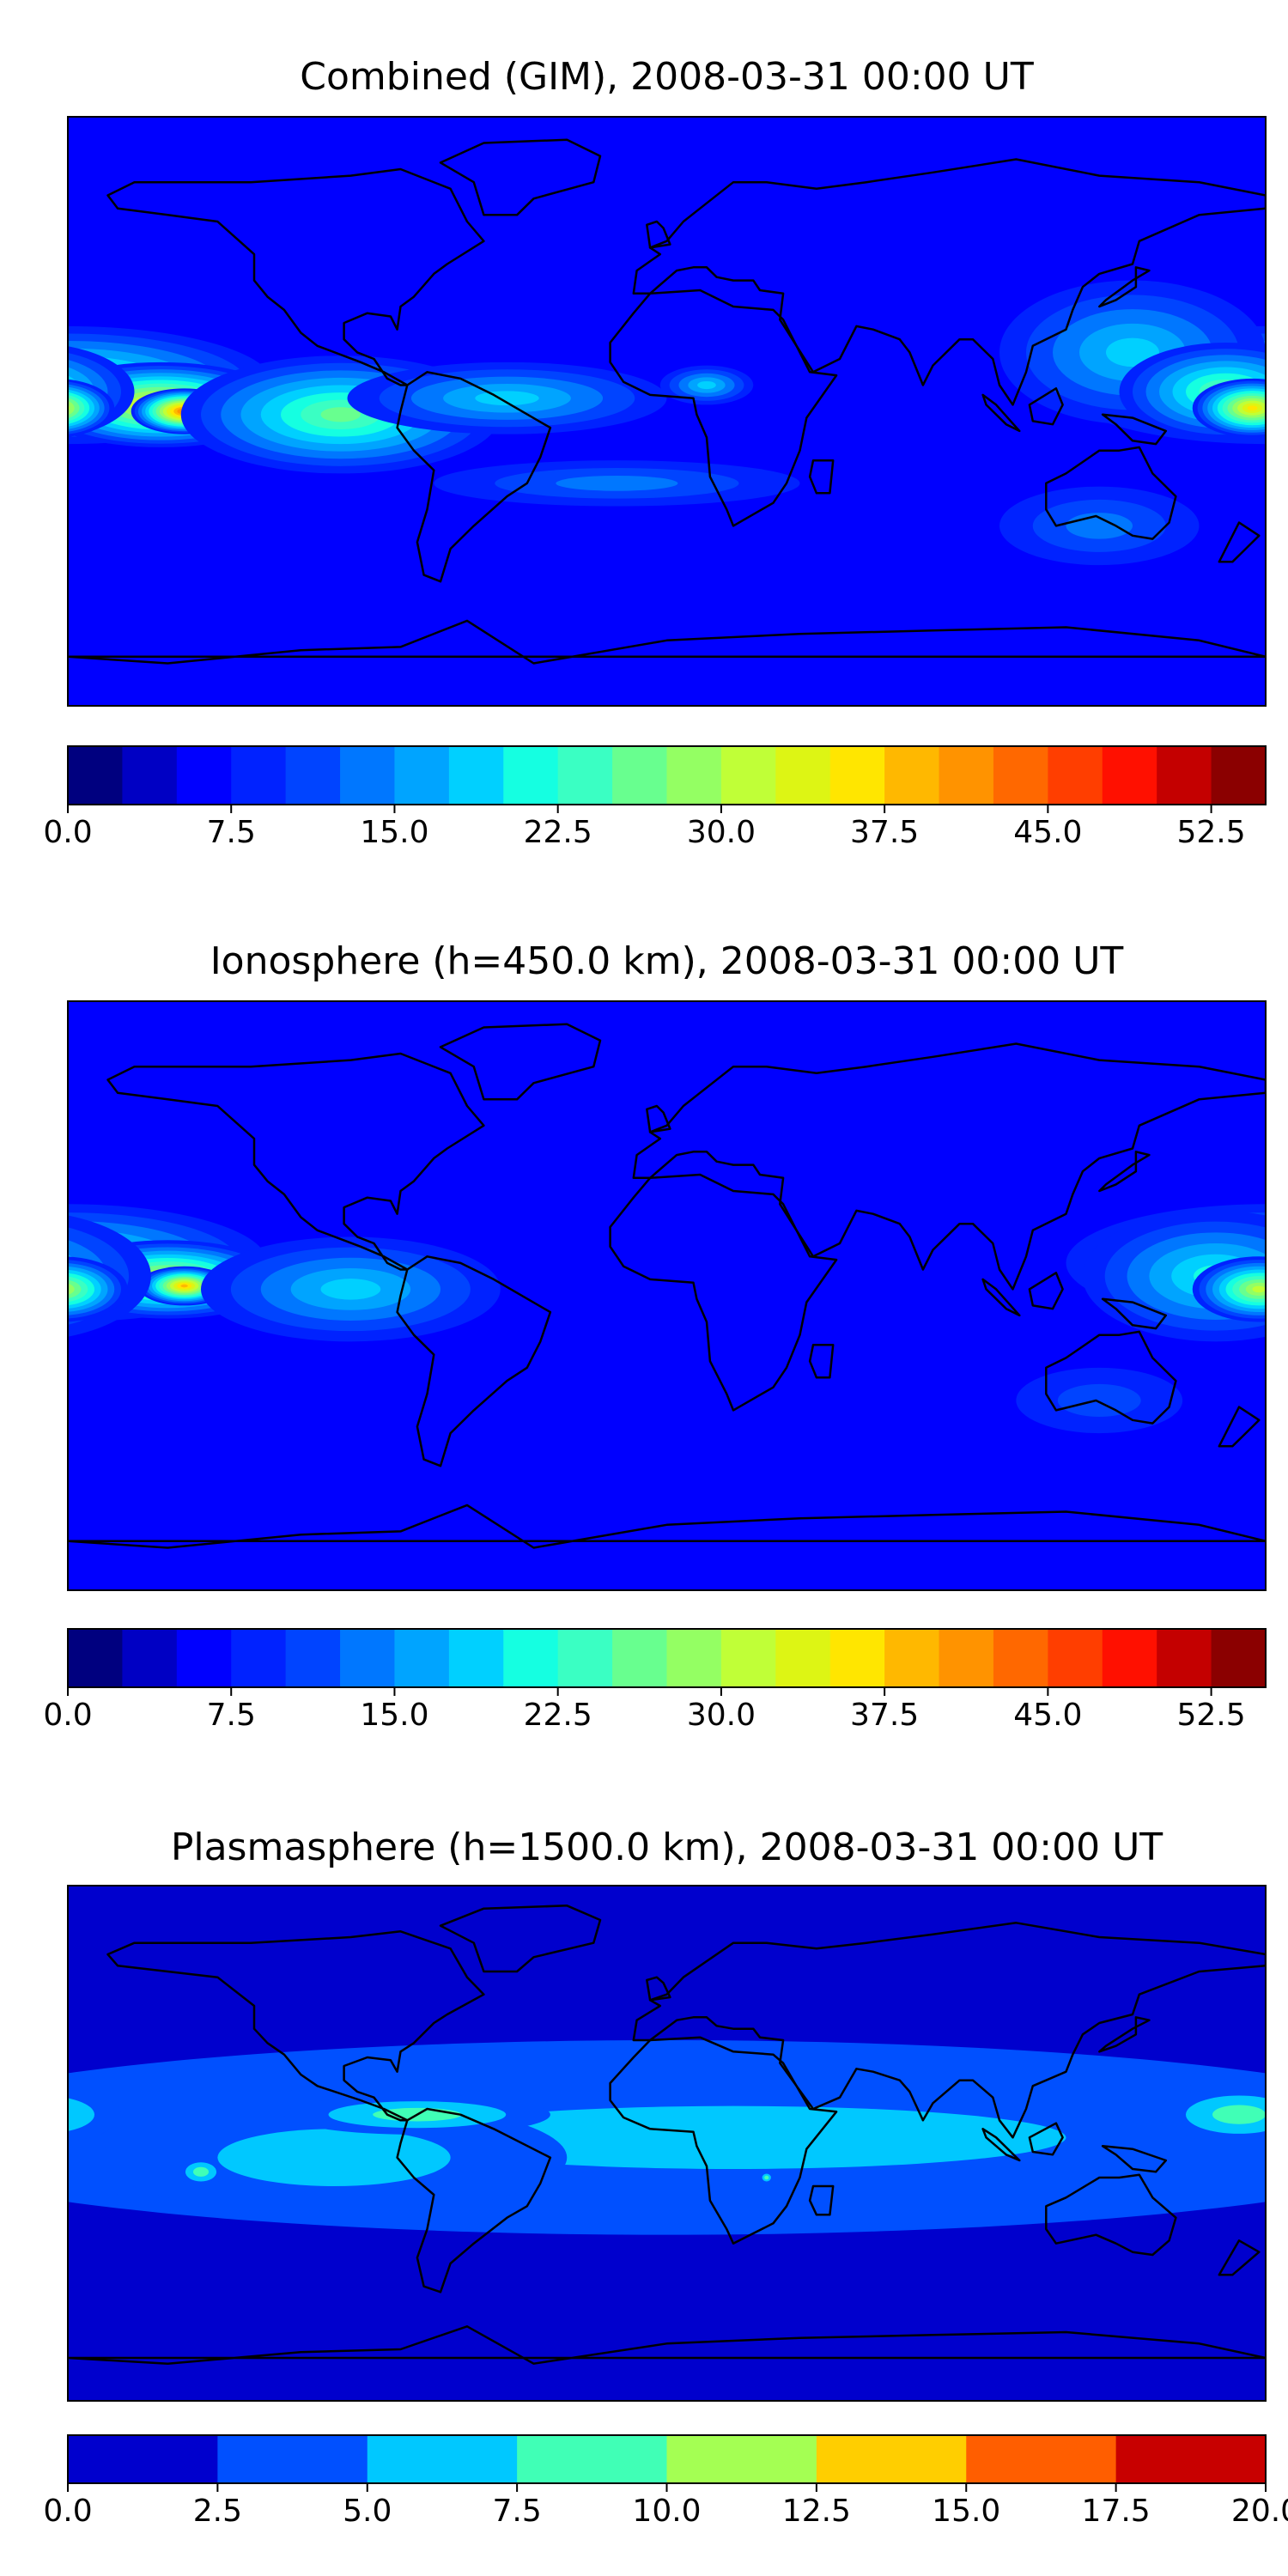 Image resolution: width=1288 pixels, height=2576 pixels. I want to click on colorbar-tick-label: 17.5, so click(1116, 2511).